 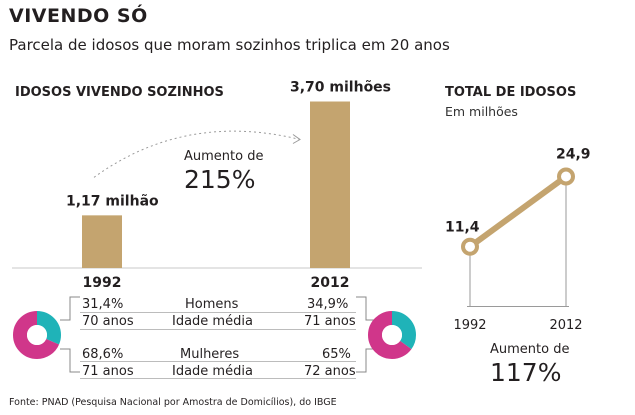 What do you see at coordinates (220, 179) in the screenshot?
I see `left-increase-value: 215%` at bounding box center [220, 179].